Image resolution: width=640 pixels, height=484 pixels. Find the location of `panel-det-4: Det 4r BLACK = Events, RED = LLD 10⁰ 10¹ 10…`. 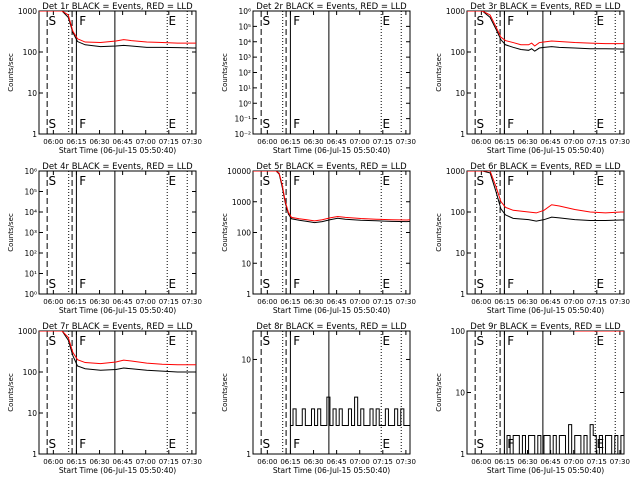

panel-det-4: Det 4r BLACK = Events, RED = LLD 10⁰ 10¹ 10… is located at coordinates (104, 238).